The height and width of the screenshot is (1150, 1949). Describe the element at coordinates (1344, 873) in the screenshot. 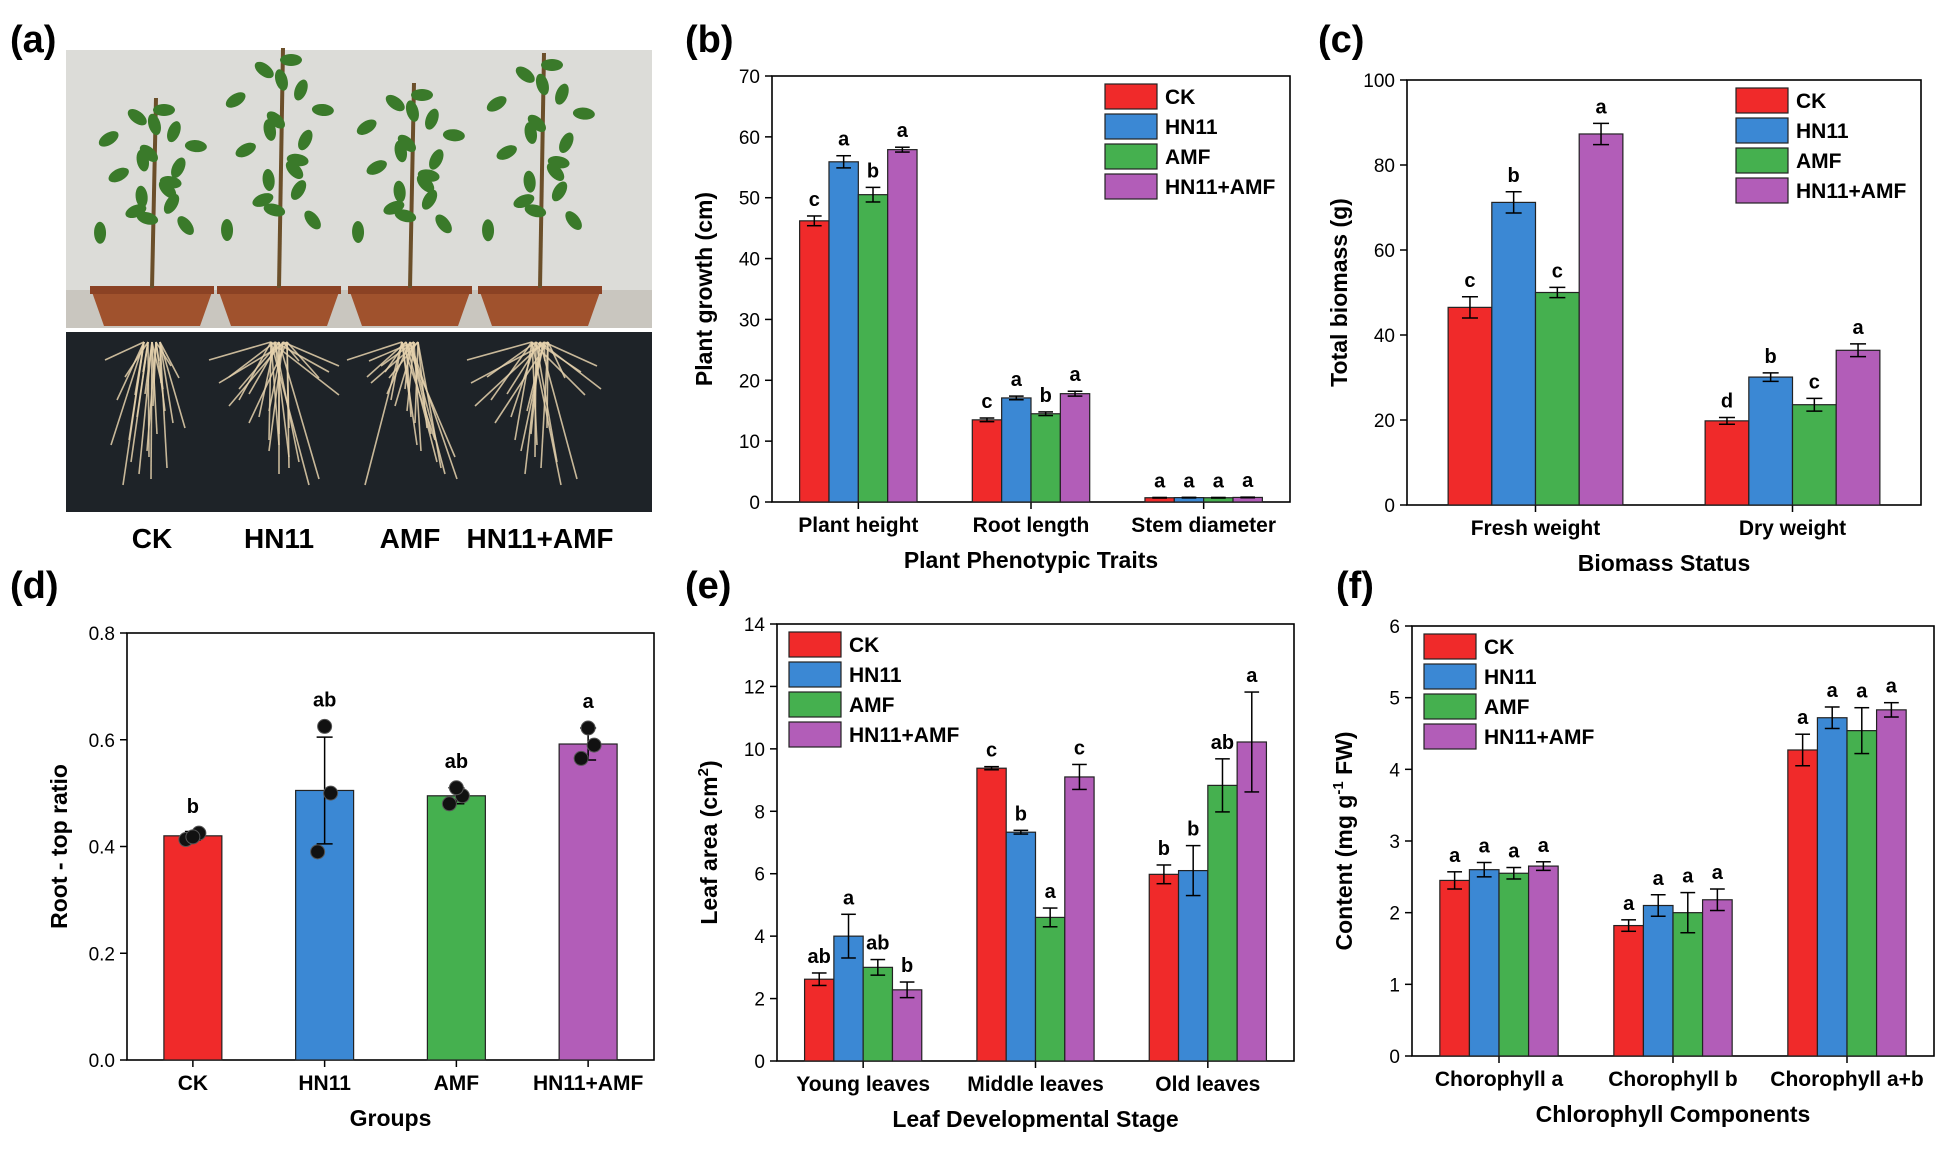

I see `y-axis-title-main: Content (mg g` at that location.